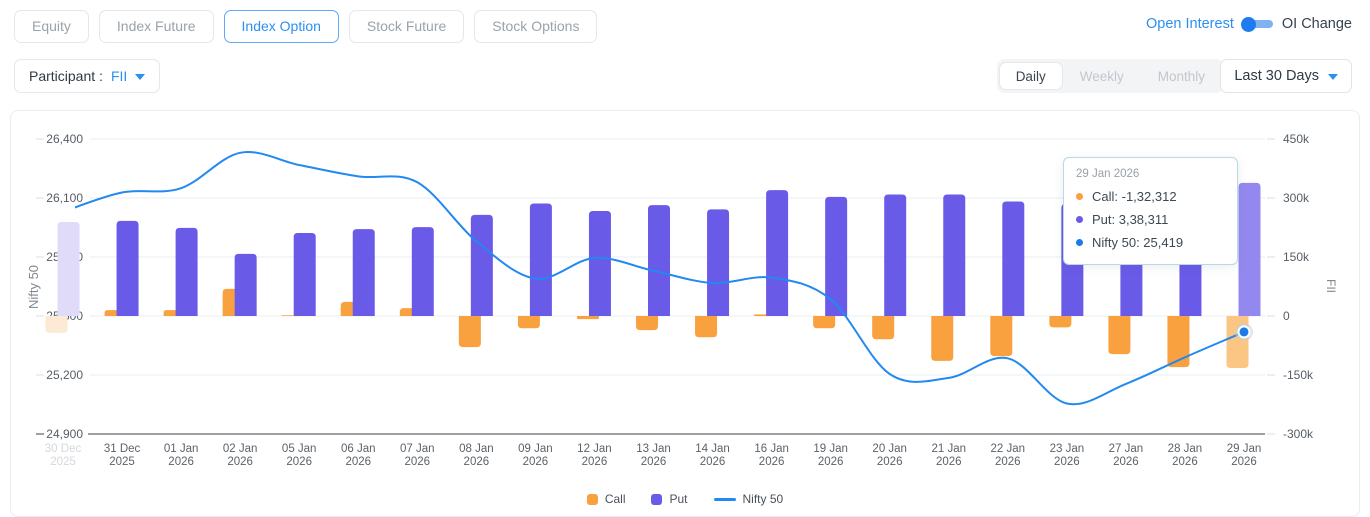  I want to click on right-axis-tick: 450k, so click(1296, 139).